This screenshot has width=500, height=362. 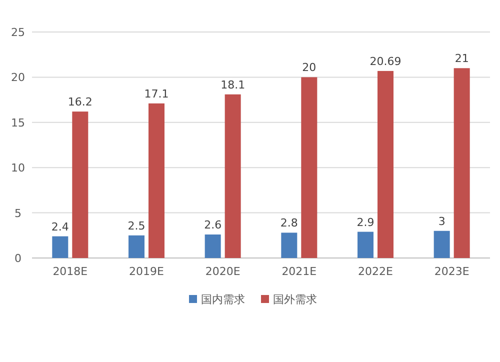 What do you see at coordinates (18, 123) in the screenshot?
I see `y-tick-label: 15` at bounding box center [18, 123].